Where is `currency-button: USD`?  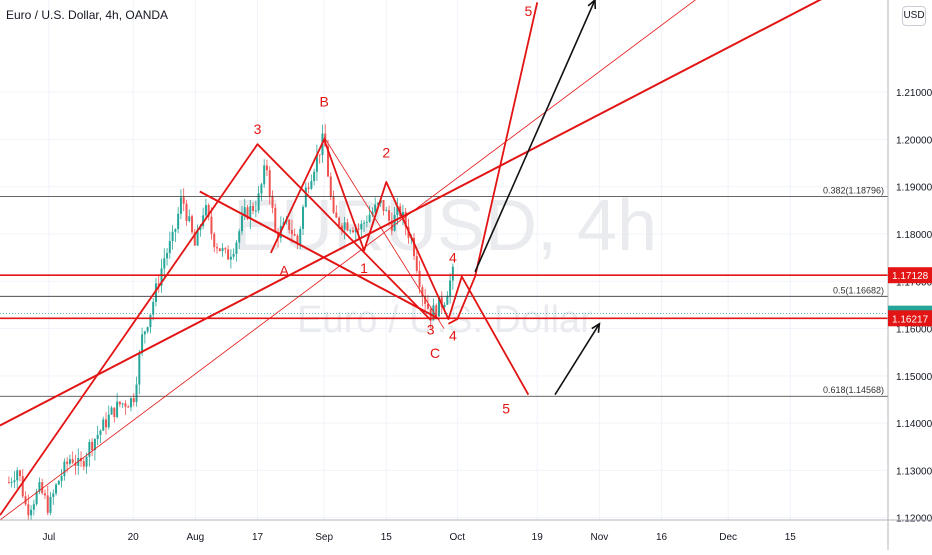 currency-button: USD is located at coordinates (914, 16).